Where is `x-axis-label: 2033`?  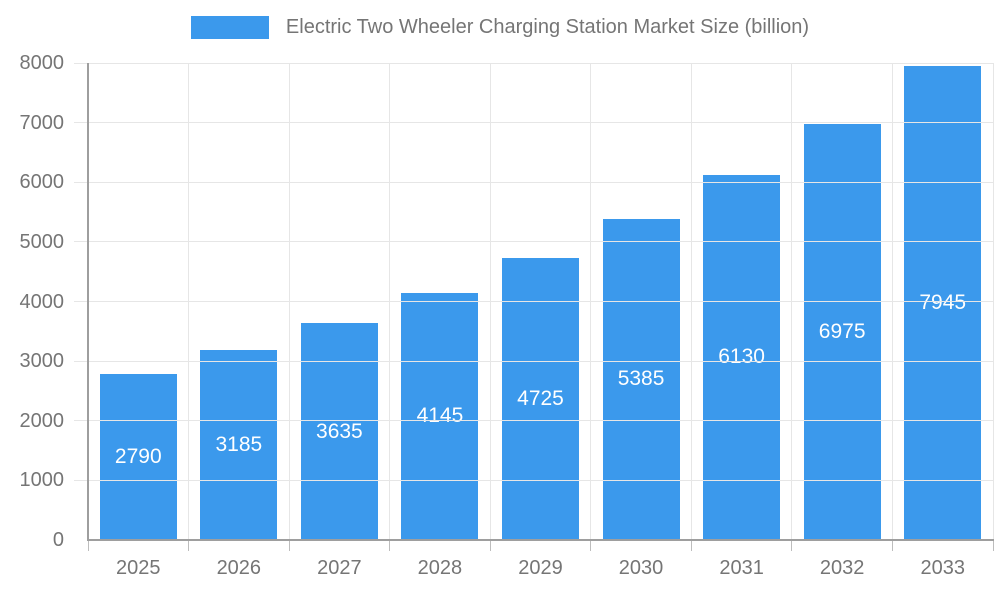
x-axis-label: 2033 is located at coordinates (942, 568).